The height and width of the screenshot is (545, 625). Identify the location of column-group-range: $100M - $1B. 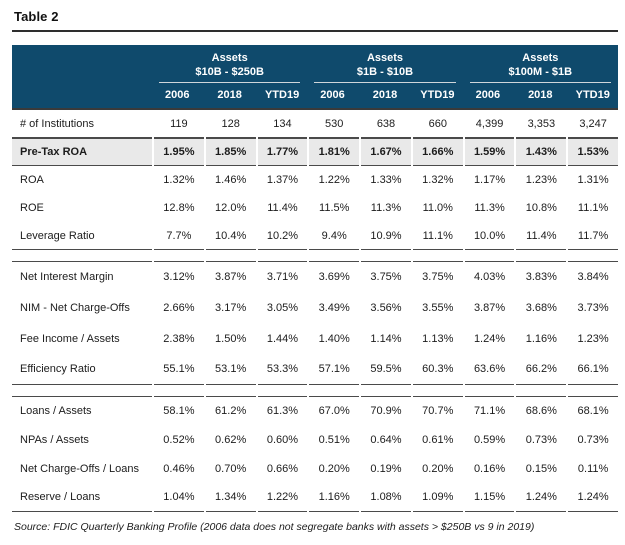
(540, 72).